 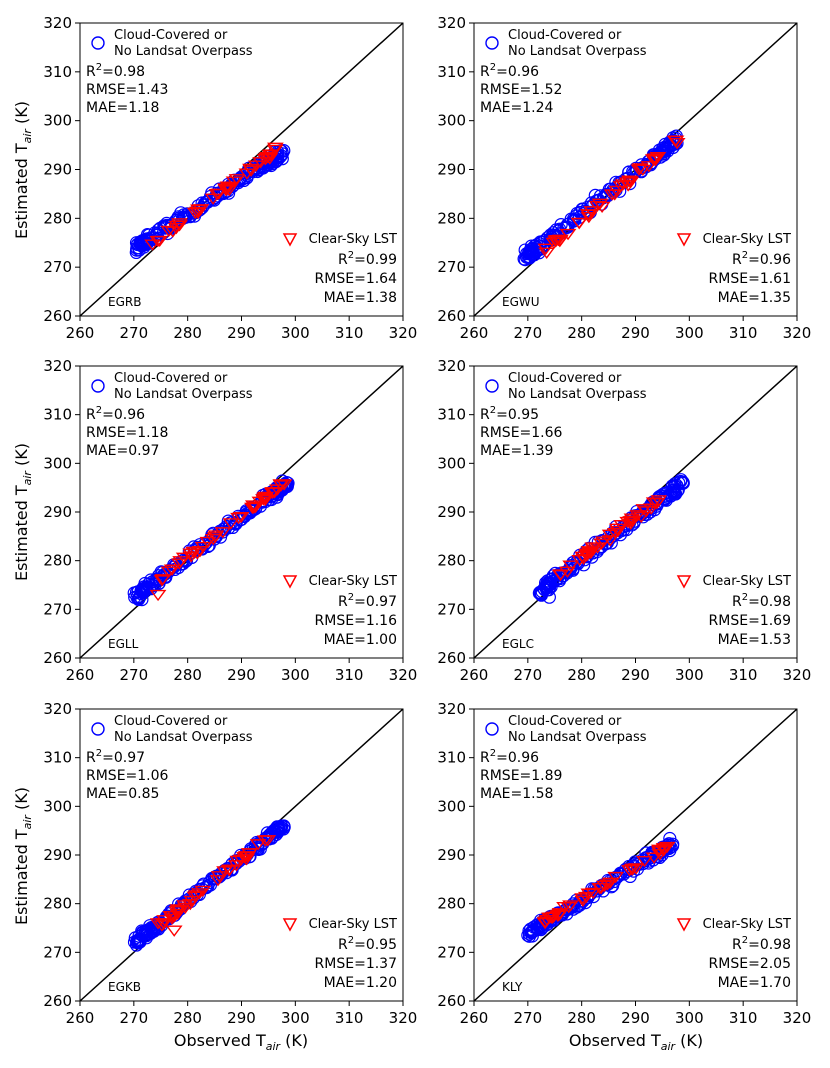 What do you see at coordinates (367, 944) in the screenshot?
I see `clear-r2: R2=0.95` at bounding box center [367, 944].